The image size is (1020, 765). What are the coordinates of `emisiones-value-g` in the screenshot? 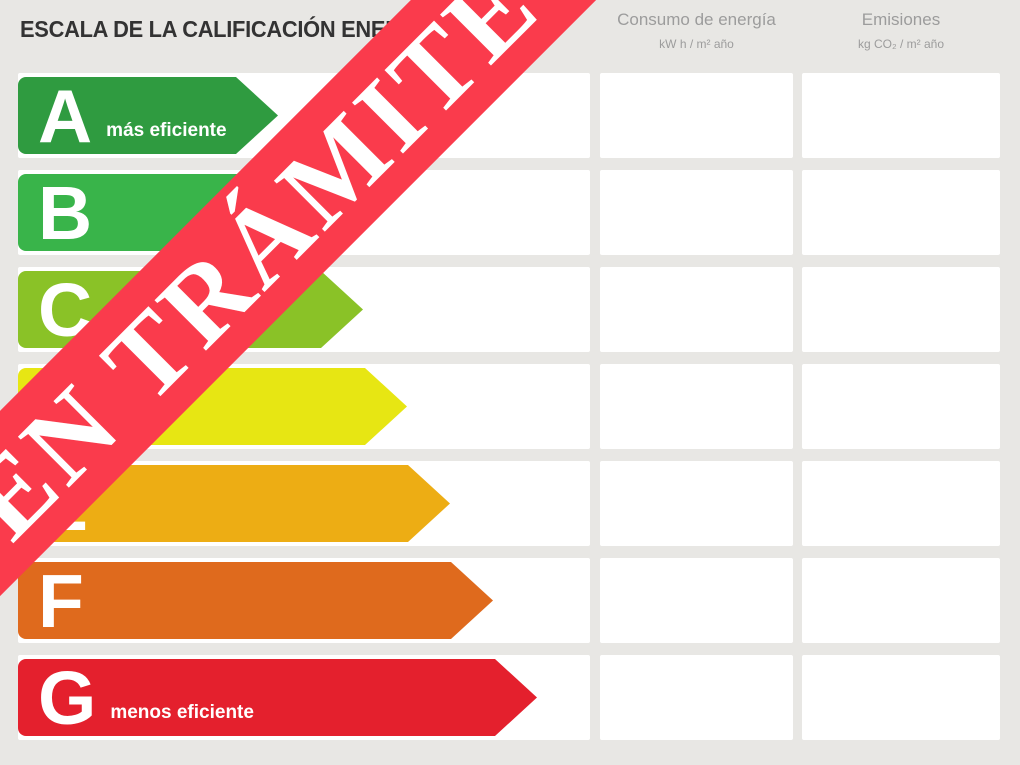 It's located at (901, 697).